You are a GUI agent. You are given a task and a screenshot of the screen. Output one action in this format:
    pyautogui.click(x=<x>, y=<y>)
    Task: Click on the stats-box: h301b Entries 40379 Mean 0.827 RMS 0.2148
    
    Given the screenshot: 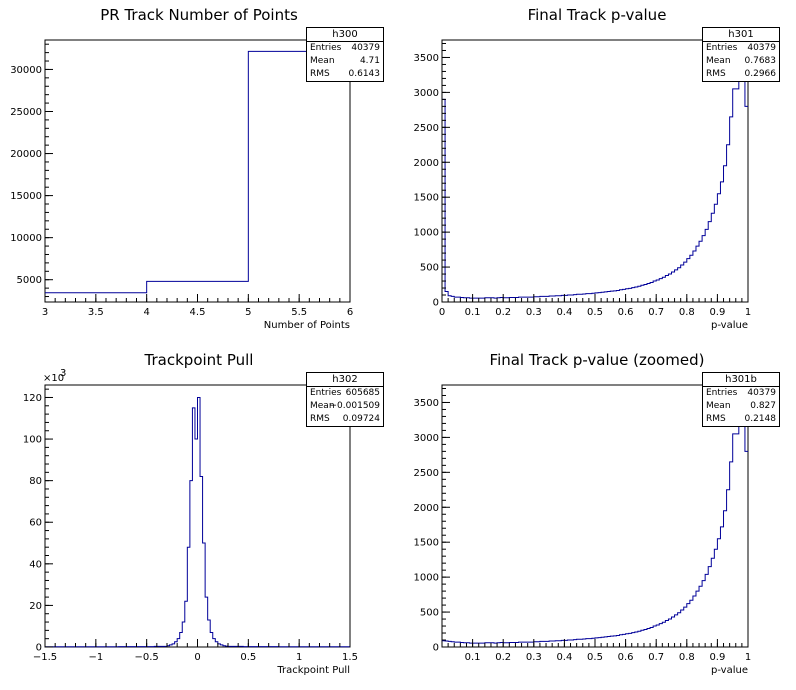 What is the action you would take?
    pyautogui.click(x=741, y=399)
    